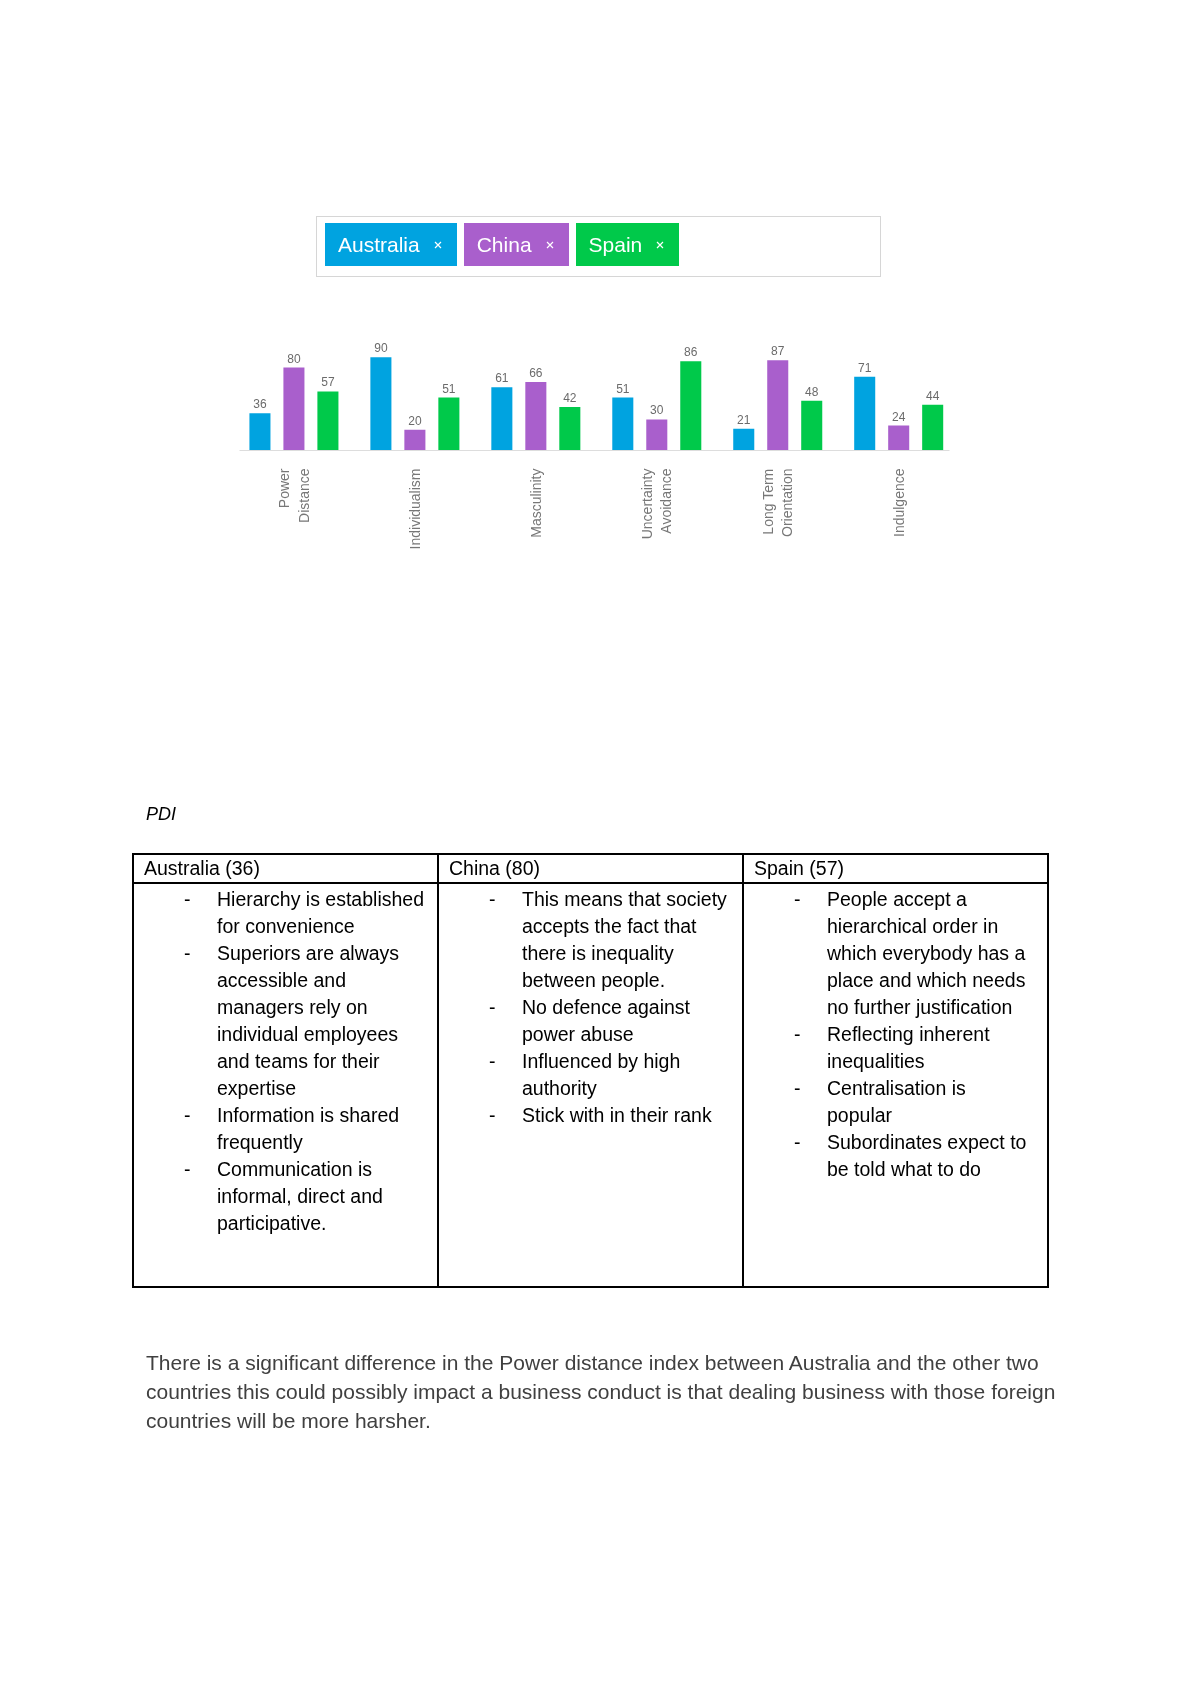 The height and width of the screenshot is (1698, 1200). Describe the element at coordinates (535, 503) in the screenshot. I see `x-tick-label: Masculinity` at that location.